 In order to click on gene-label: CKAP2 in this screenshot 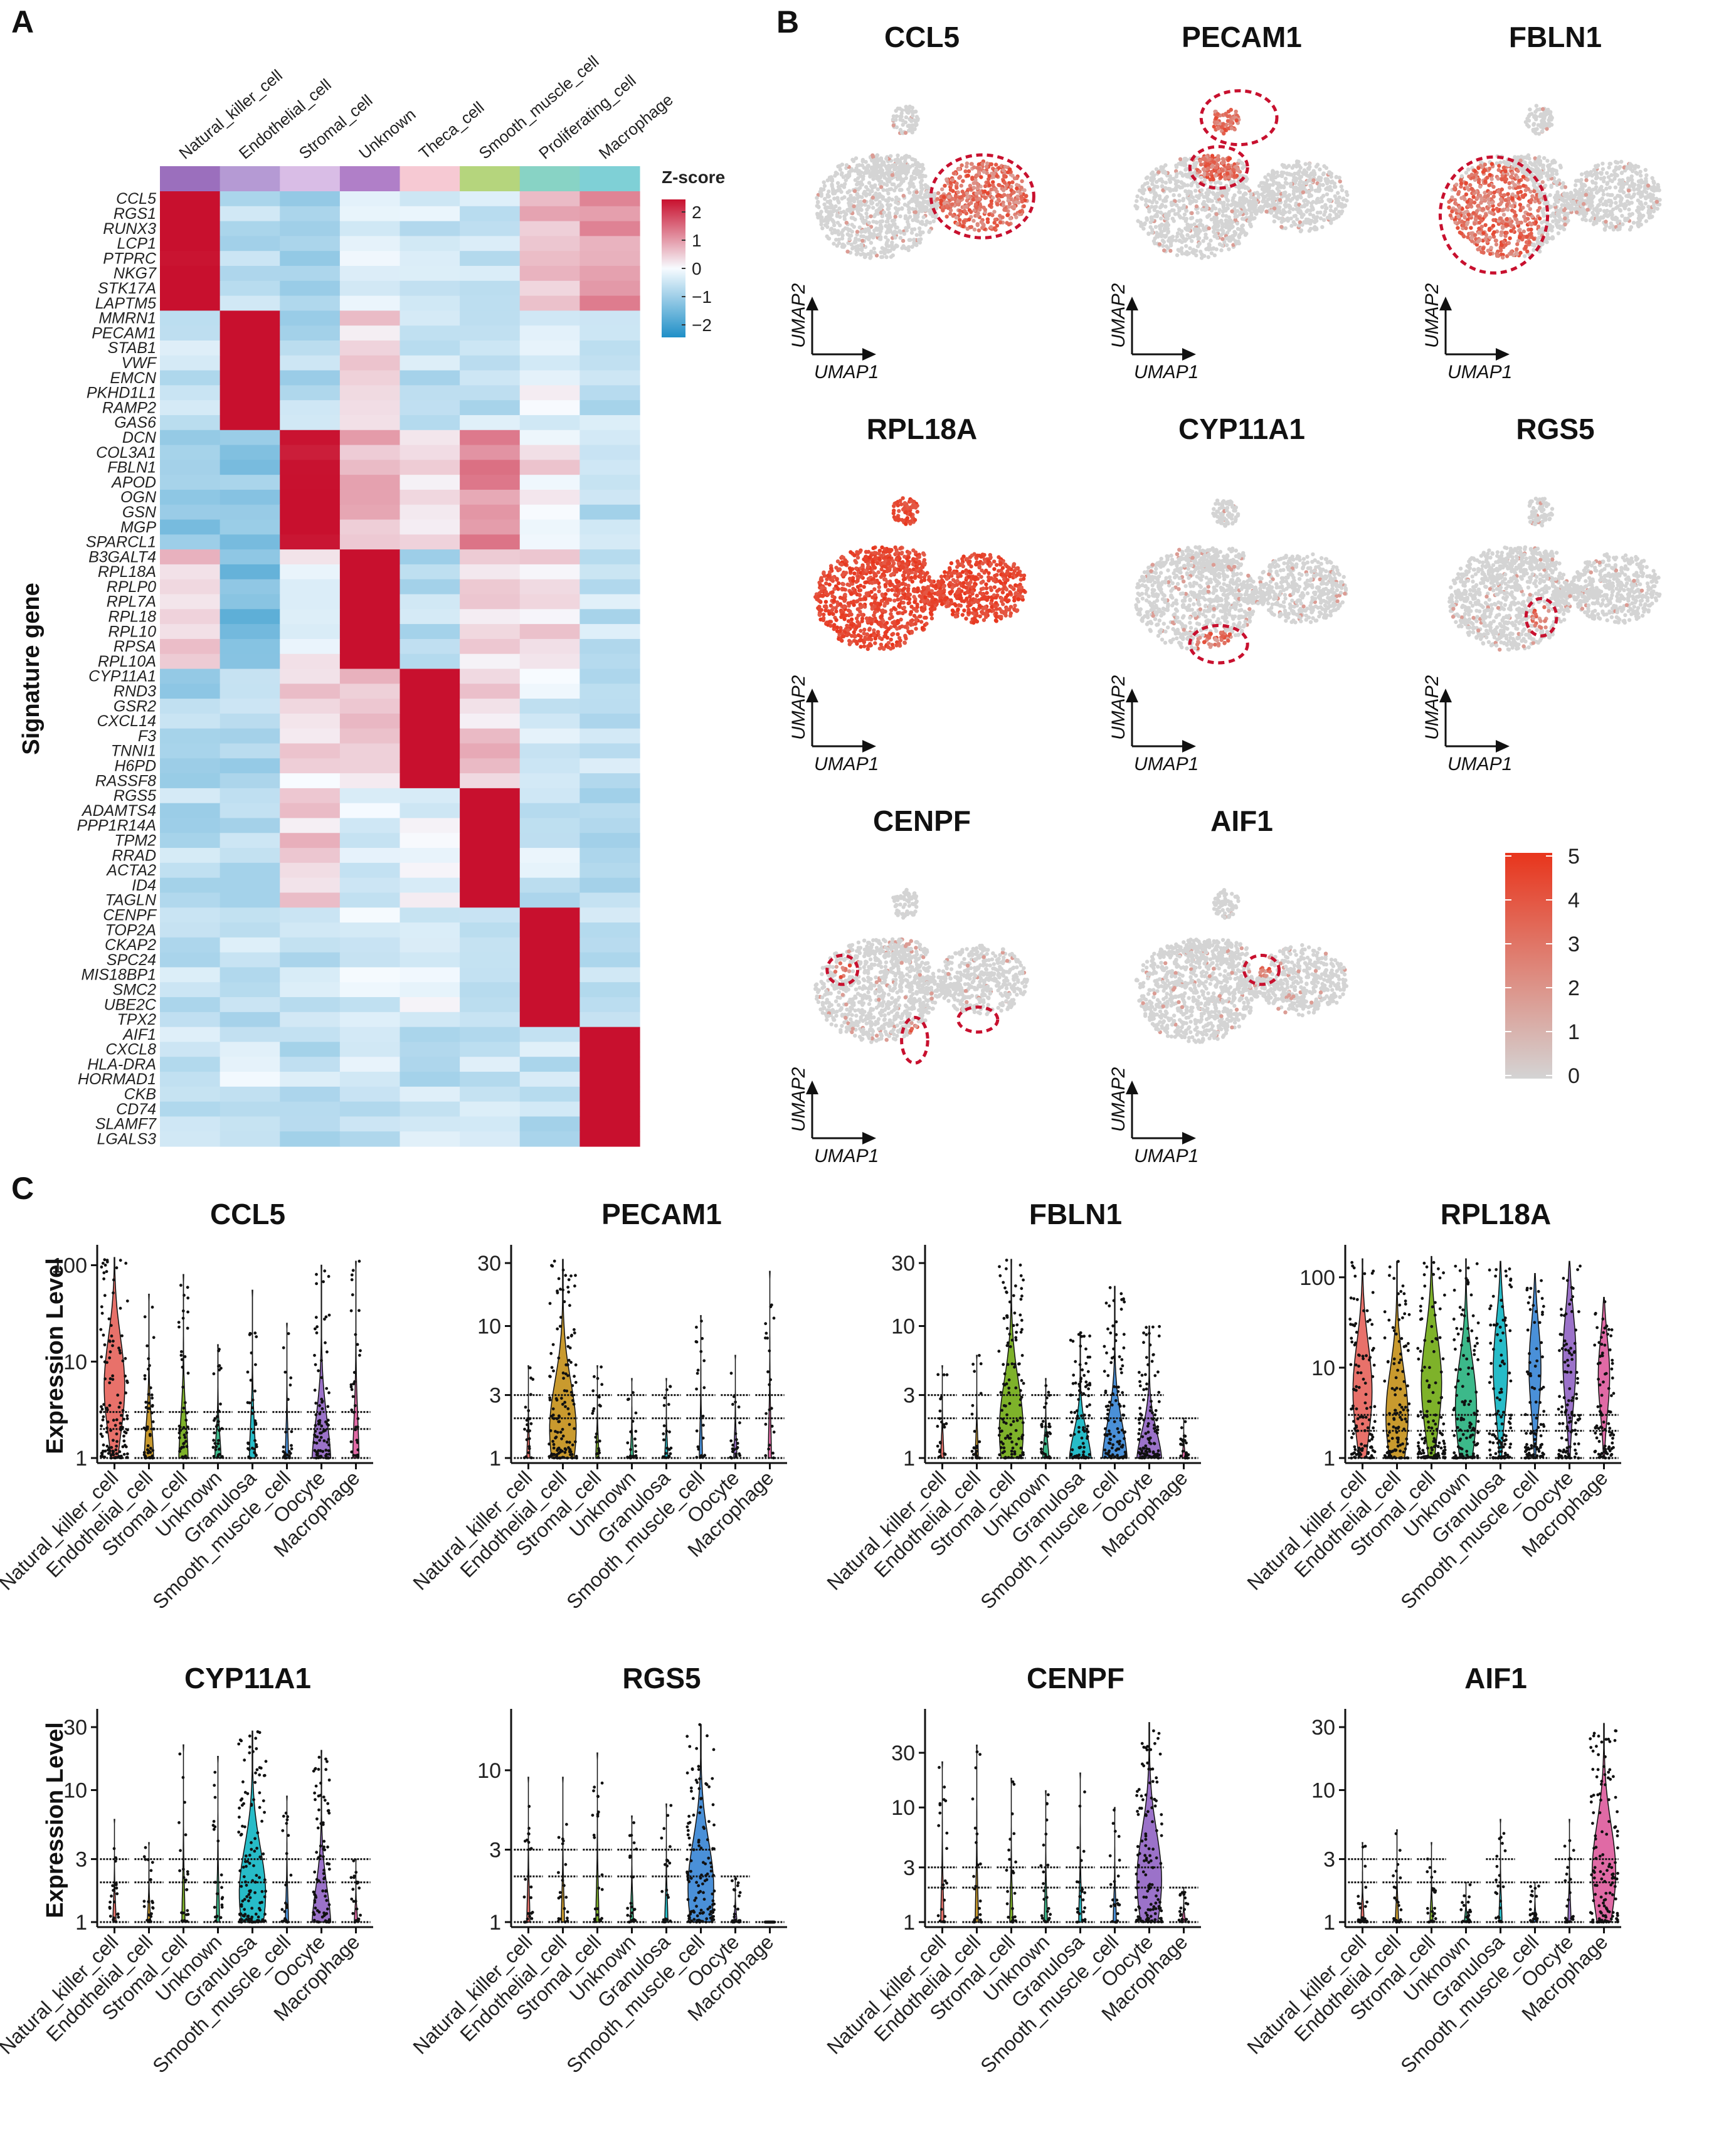, I will do `click(130, 945)`.